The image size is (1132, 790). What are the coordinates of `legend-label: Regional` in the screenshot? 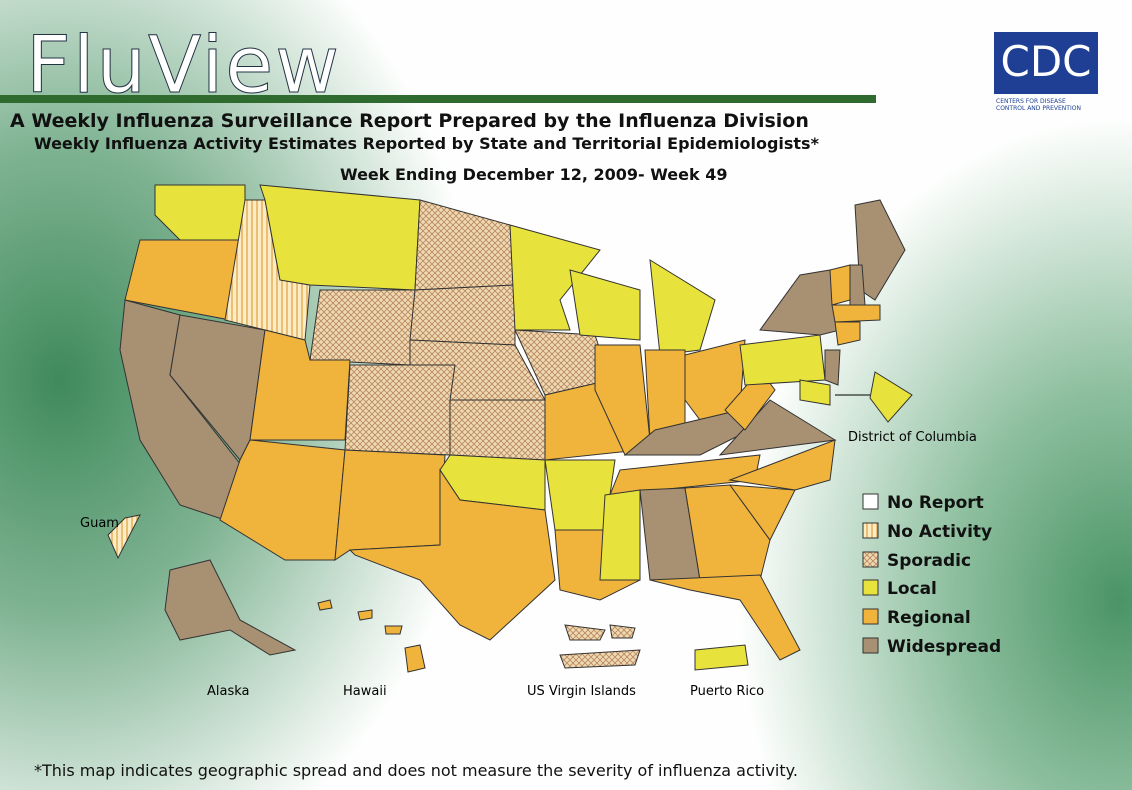 It's located at (929, 618).